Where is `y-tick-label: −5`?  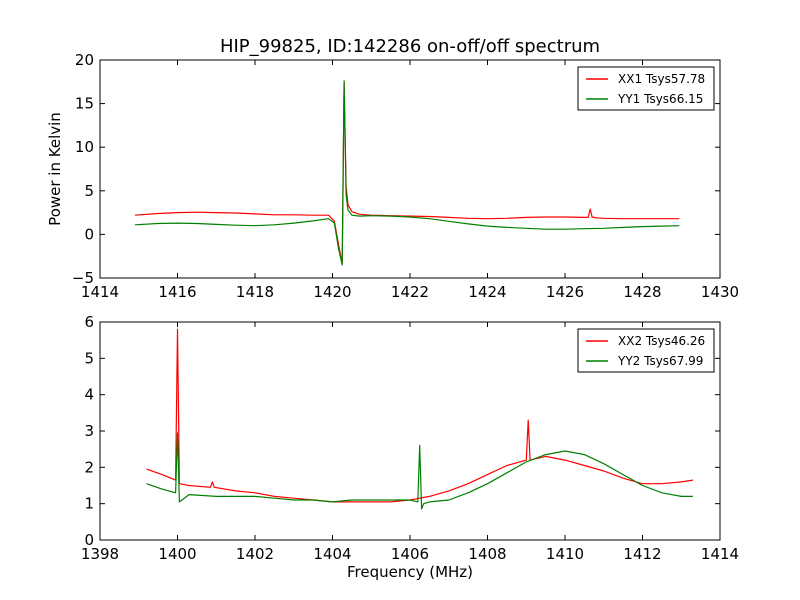
y-tick-label: −5 is located at coordinates (83, 278).